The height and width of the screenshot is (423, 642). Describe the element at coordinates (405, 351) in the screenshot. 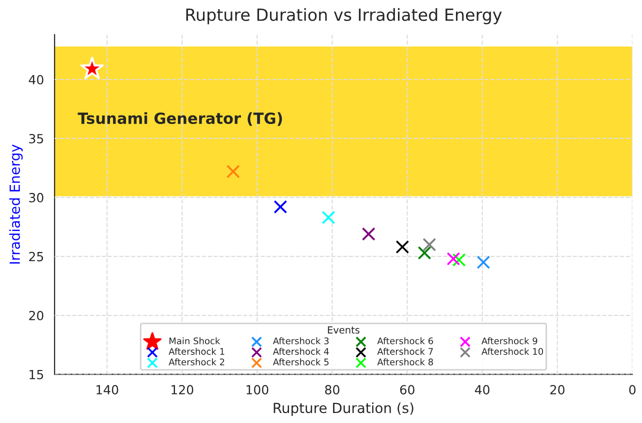

I see `legend-label: Aftershock 7` at that location.